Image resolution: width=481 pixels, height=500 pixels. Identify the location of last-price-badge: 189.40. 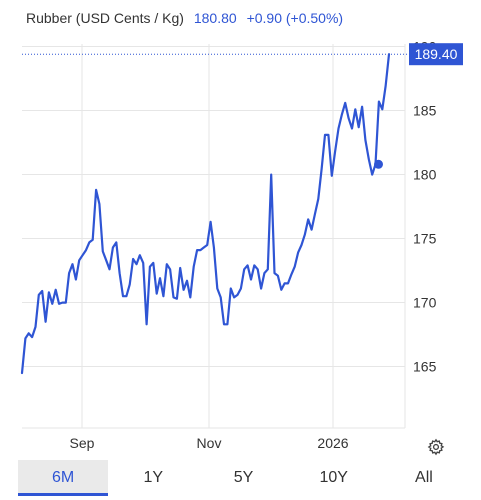
(436, 54).